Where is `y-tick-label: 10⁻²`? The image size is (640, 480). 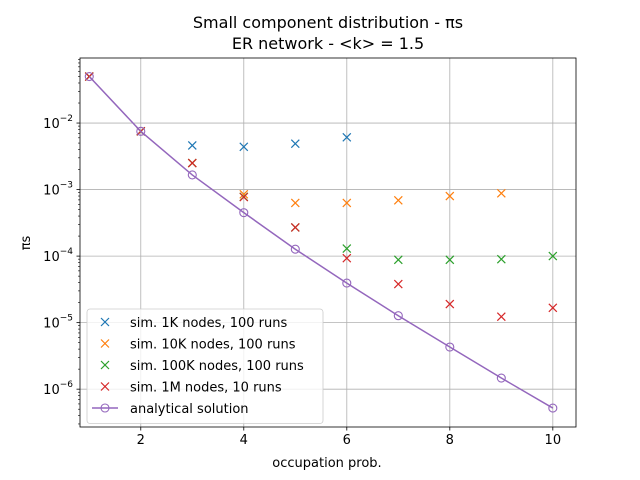
y-tick-label: 10⁻² is located at coordinates (58, 123).